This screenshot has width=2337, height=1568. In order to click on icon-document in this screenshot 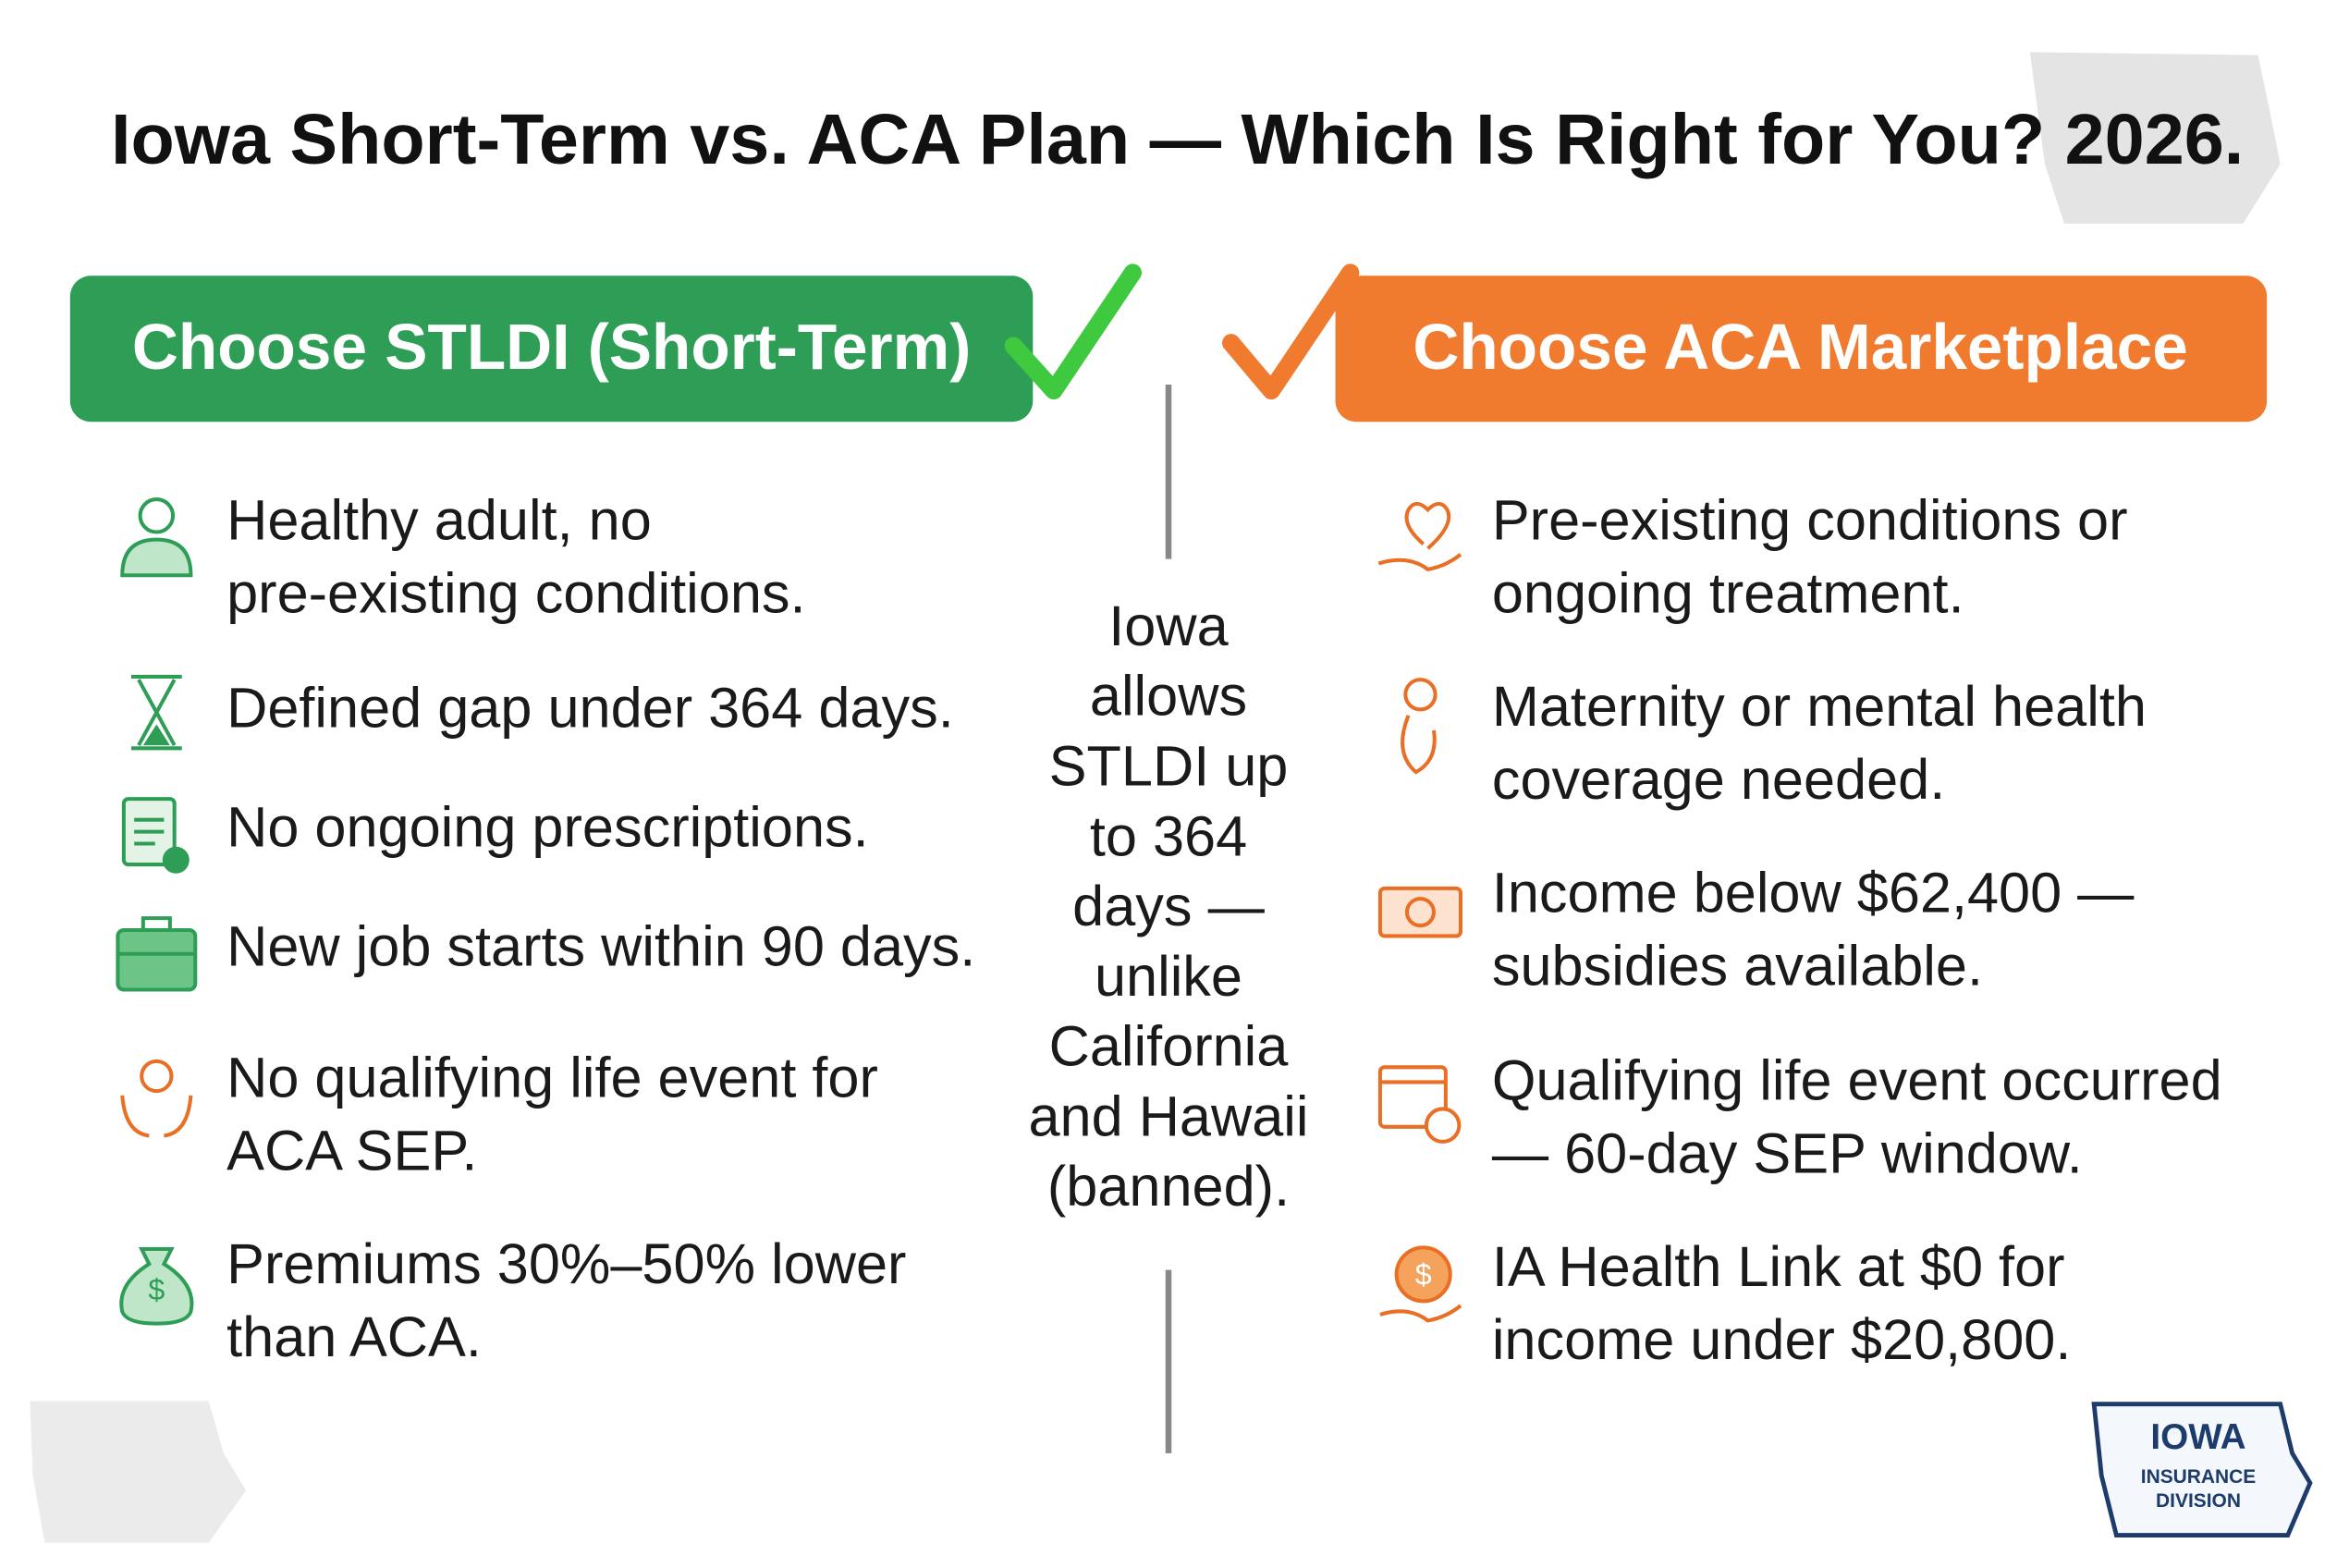, I will do `click(155, 836)`.